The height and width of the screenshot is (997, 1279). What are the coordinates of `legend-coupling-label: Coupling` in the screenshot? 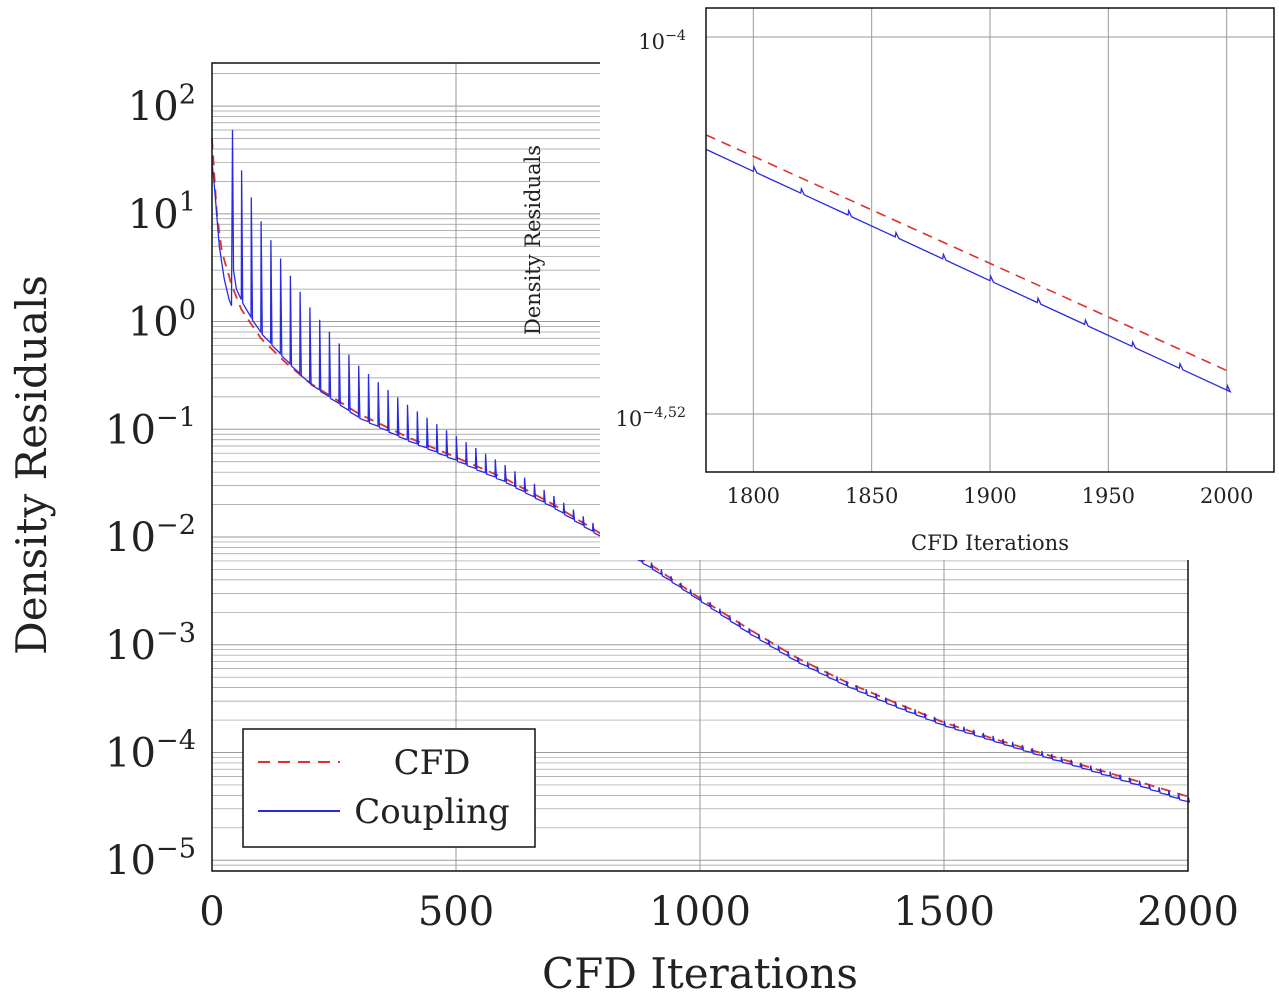 It's located at (432, 812).